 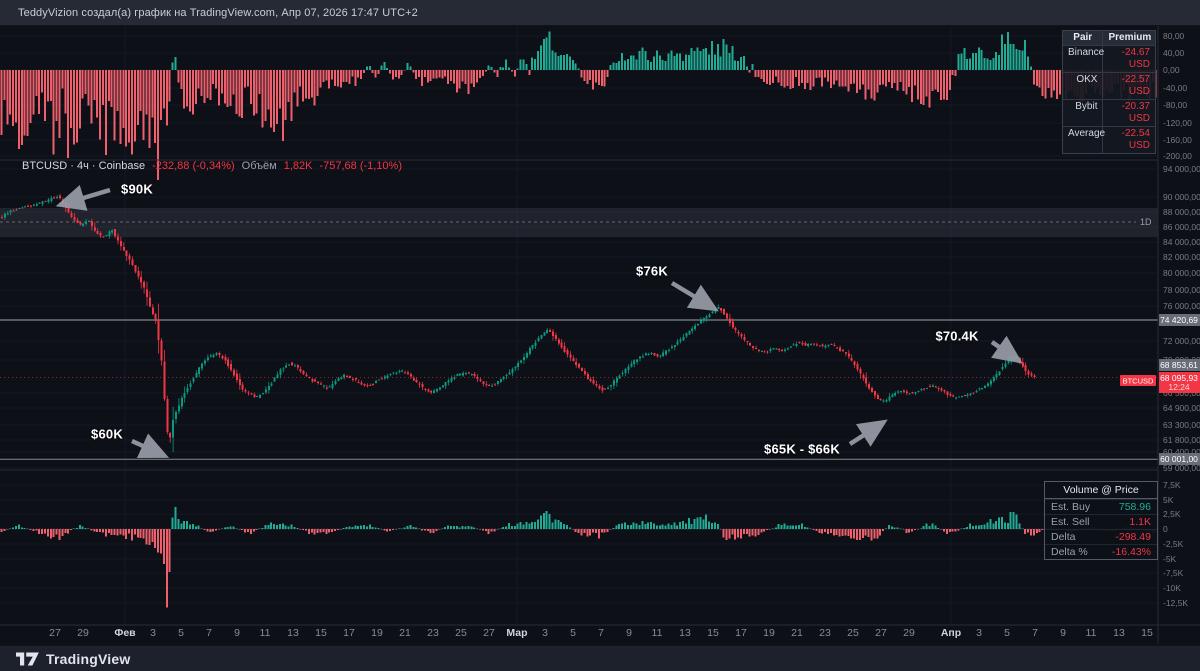 What do you see at coordinates (88, 659) in the screenshot?
I see `tradingview-logo-text: TradingView` at bounding box center [88, 659].